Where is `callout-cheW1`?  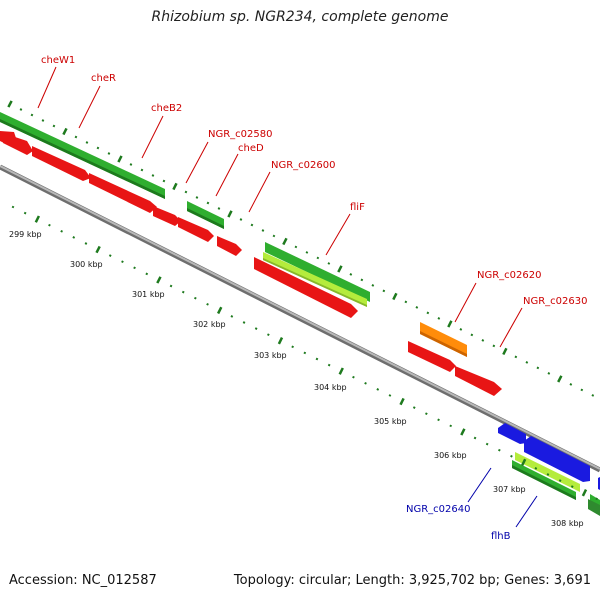
callout-cheW1 is located at coordinates (47, 87).